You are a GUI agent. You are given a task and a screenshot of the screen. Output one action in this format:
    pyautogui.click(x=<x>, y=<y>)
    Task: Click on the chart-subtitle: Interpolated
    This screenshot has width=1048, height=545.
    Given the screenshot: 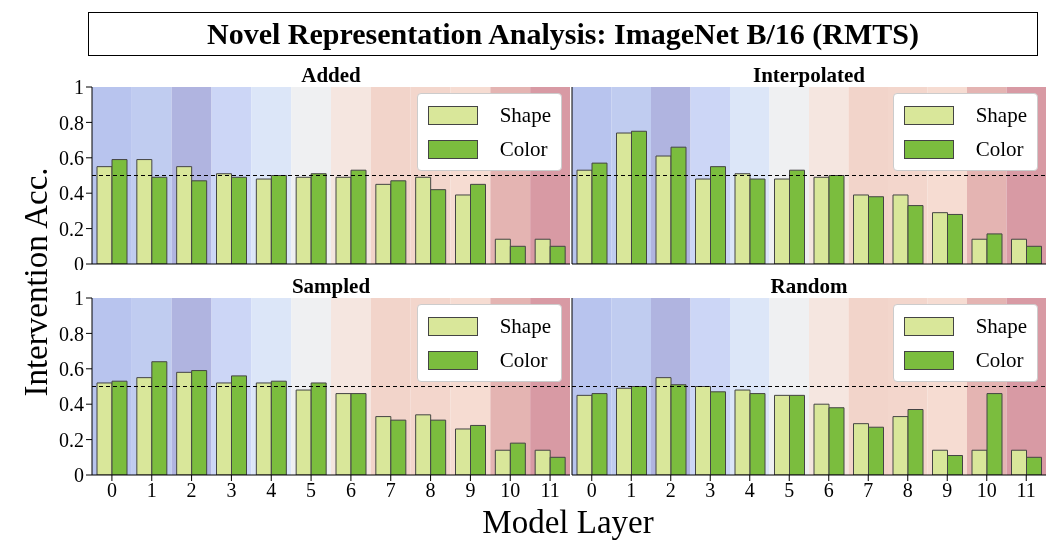 What is the action you would take?
    pyautogui.click(x=809, y=75)
    